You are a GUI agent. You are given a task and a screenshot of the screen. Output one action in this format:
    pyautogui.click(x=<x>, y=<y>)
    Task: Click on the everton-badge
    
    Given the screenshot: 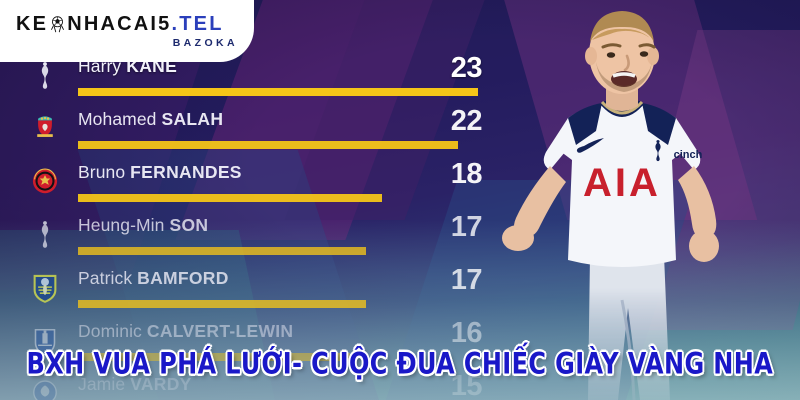 What is the action you would take?
    pyautogui.click(x=45, y=341)
    